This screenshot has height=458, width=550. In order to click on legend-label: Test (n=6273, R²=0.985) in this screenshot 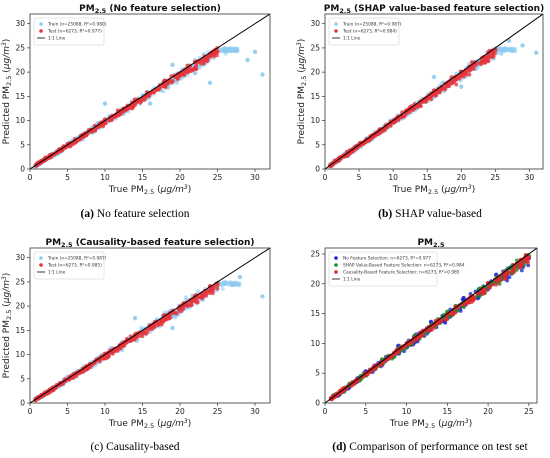, I will do `click(74, 266)`.